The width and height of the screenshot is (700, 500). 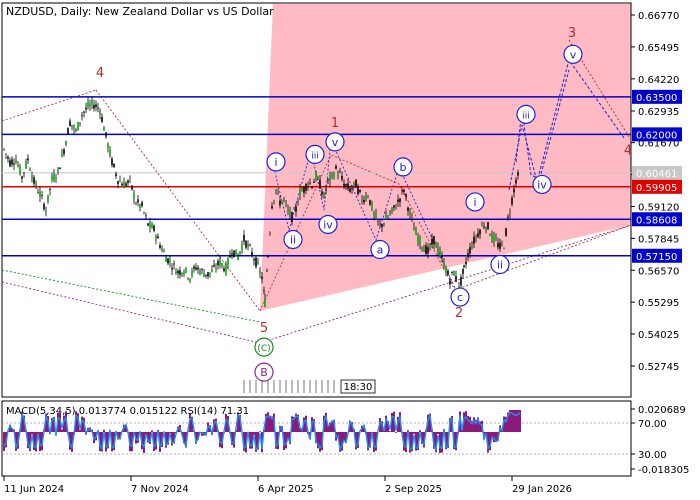 I want to click on wave-label-circled: iii, so click(x=315, y=156).